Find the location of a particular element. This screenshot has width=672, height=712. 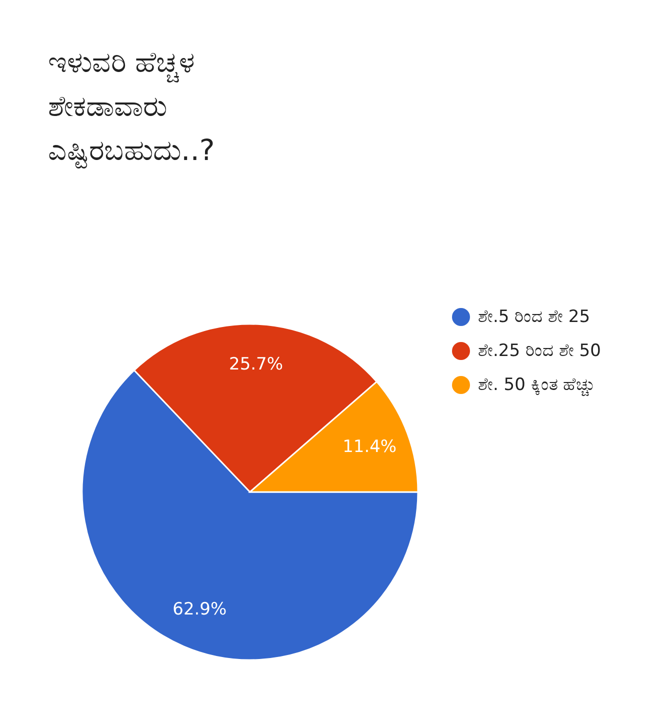

legend-label: ಶೇ.5 ರಿಂದ ಶೇ 25 is located at coordinates (535, 317).